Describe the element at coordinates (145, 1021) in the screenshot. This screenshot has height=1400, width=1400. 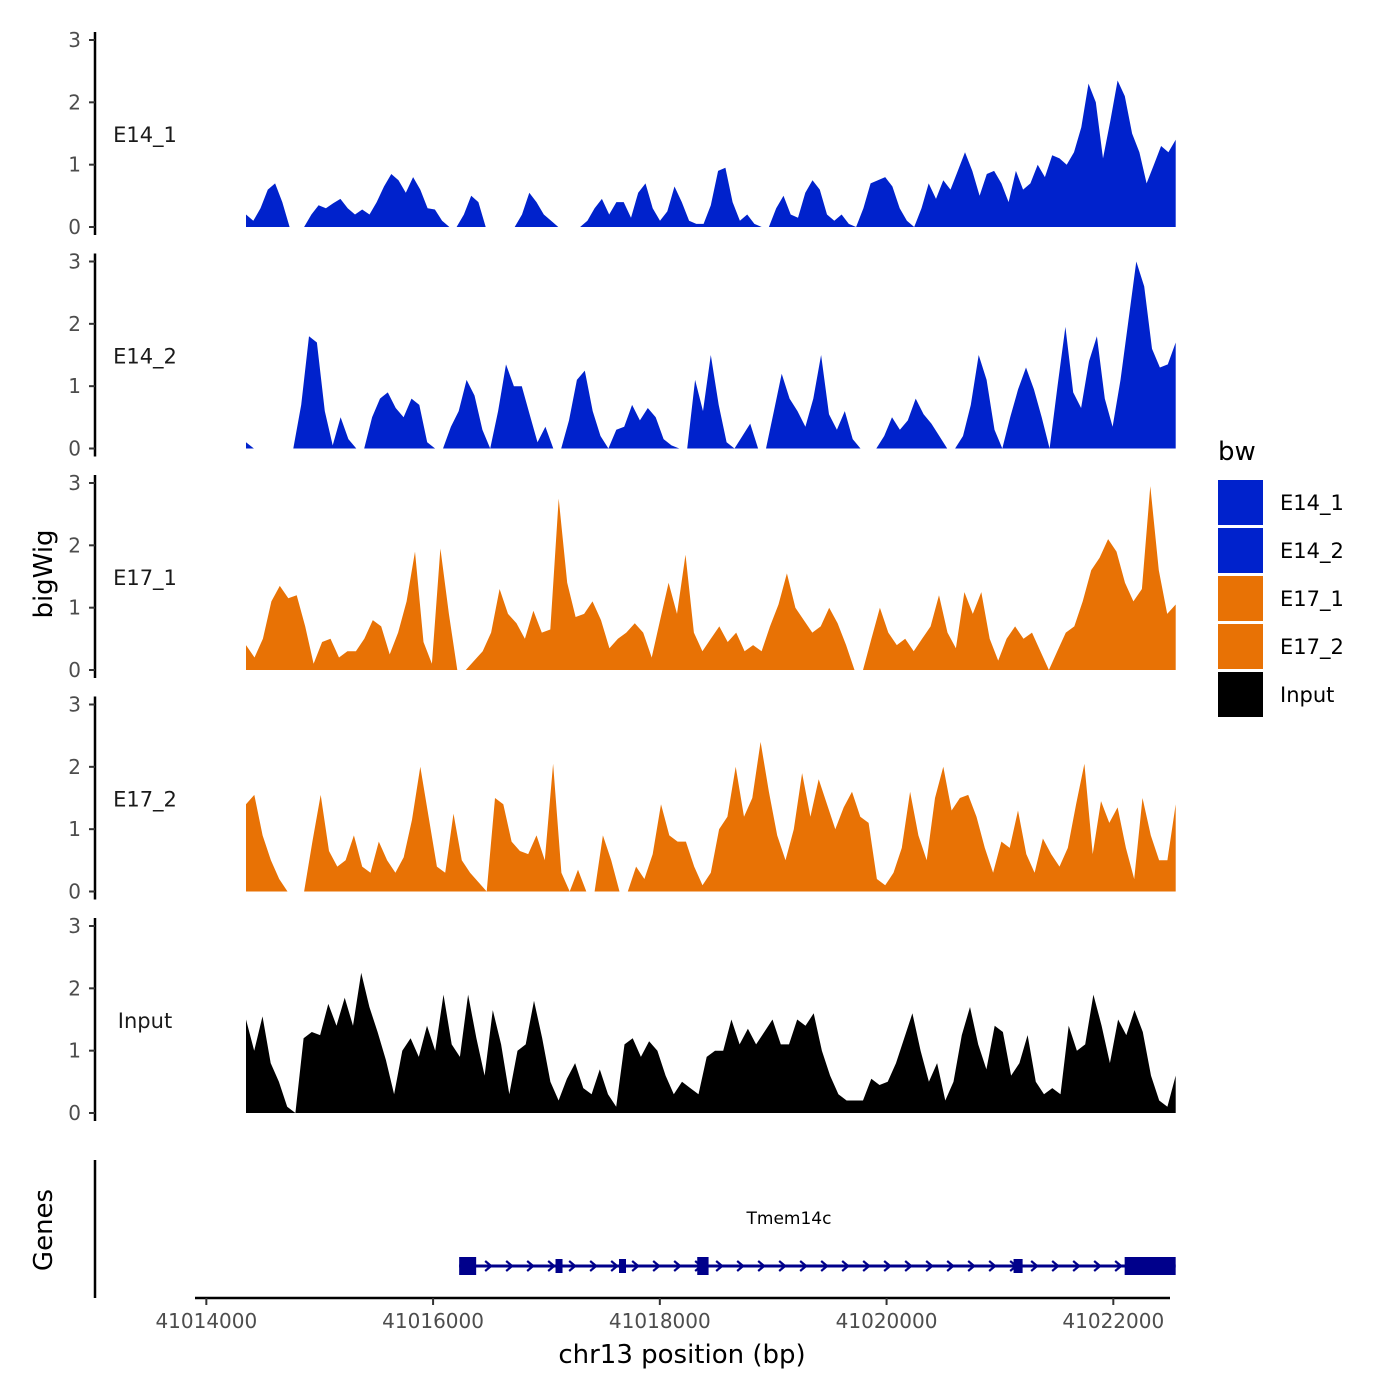
I see `track-label: Input` at that location.